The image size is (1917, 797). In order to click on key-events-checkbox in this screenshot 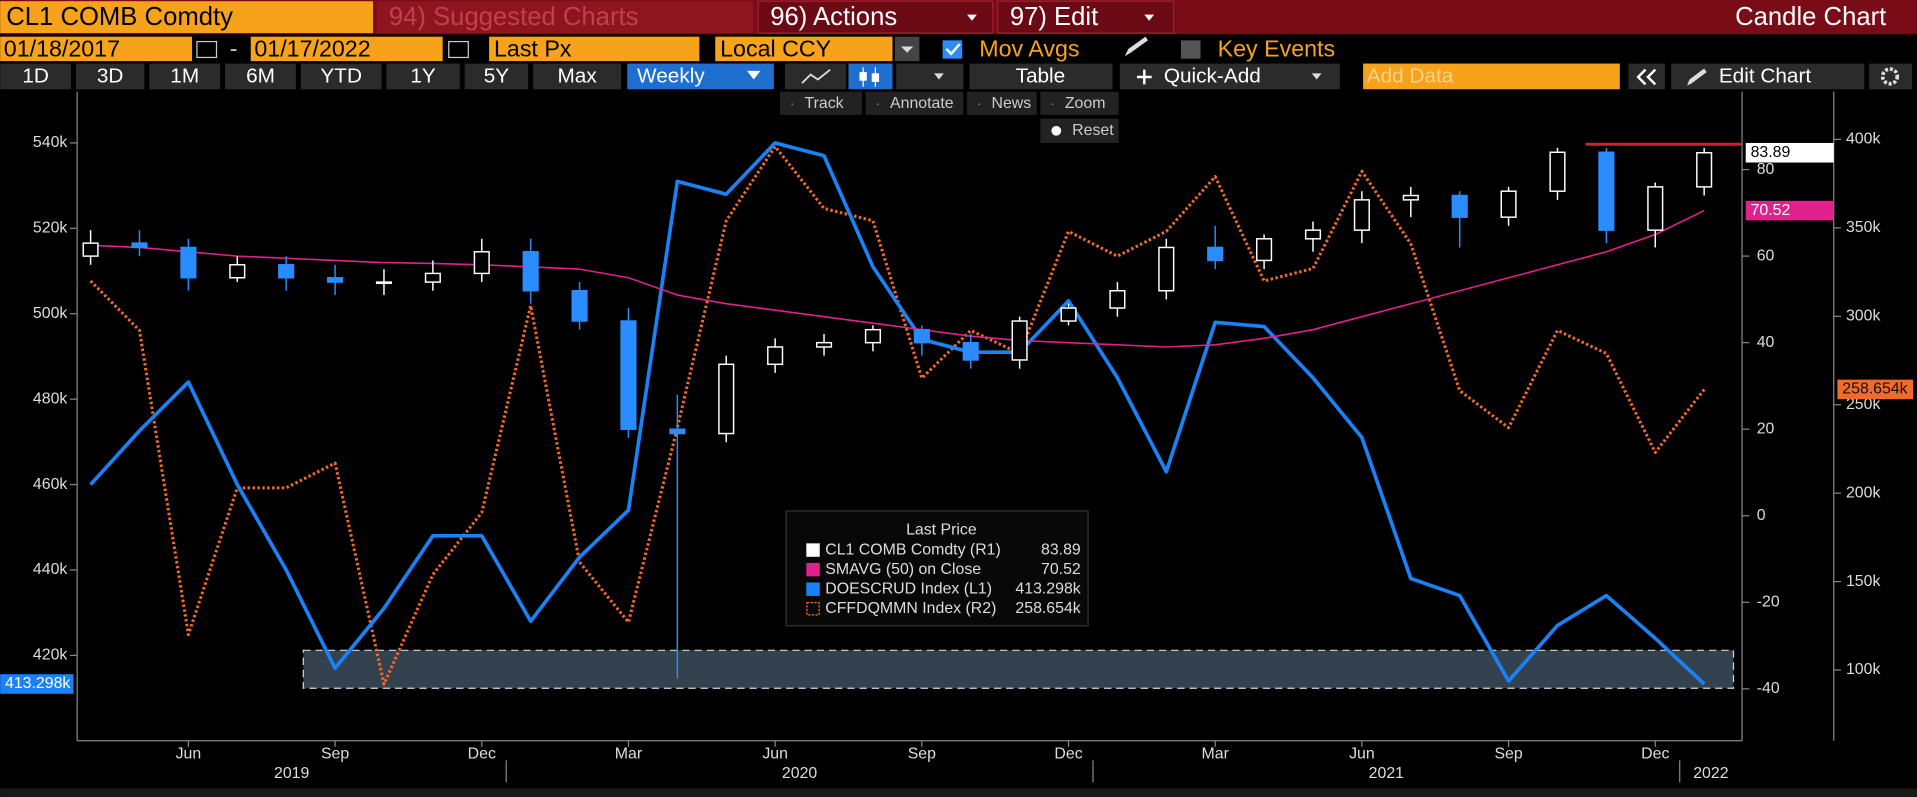, I will do `click(1190, 49)`.